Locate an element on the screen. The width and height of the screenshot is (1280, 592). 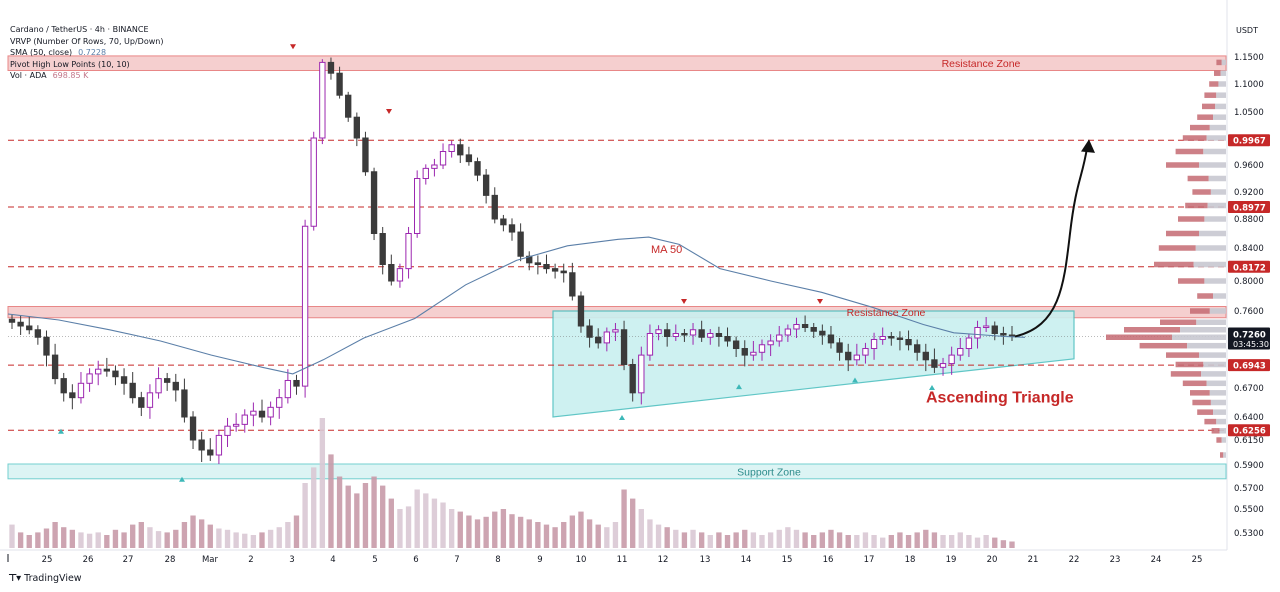
x-tick-label-3: 28 is located at coordinates (170, 560).